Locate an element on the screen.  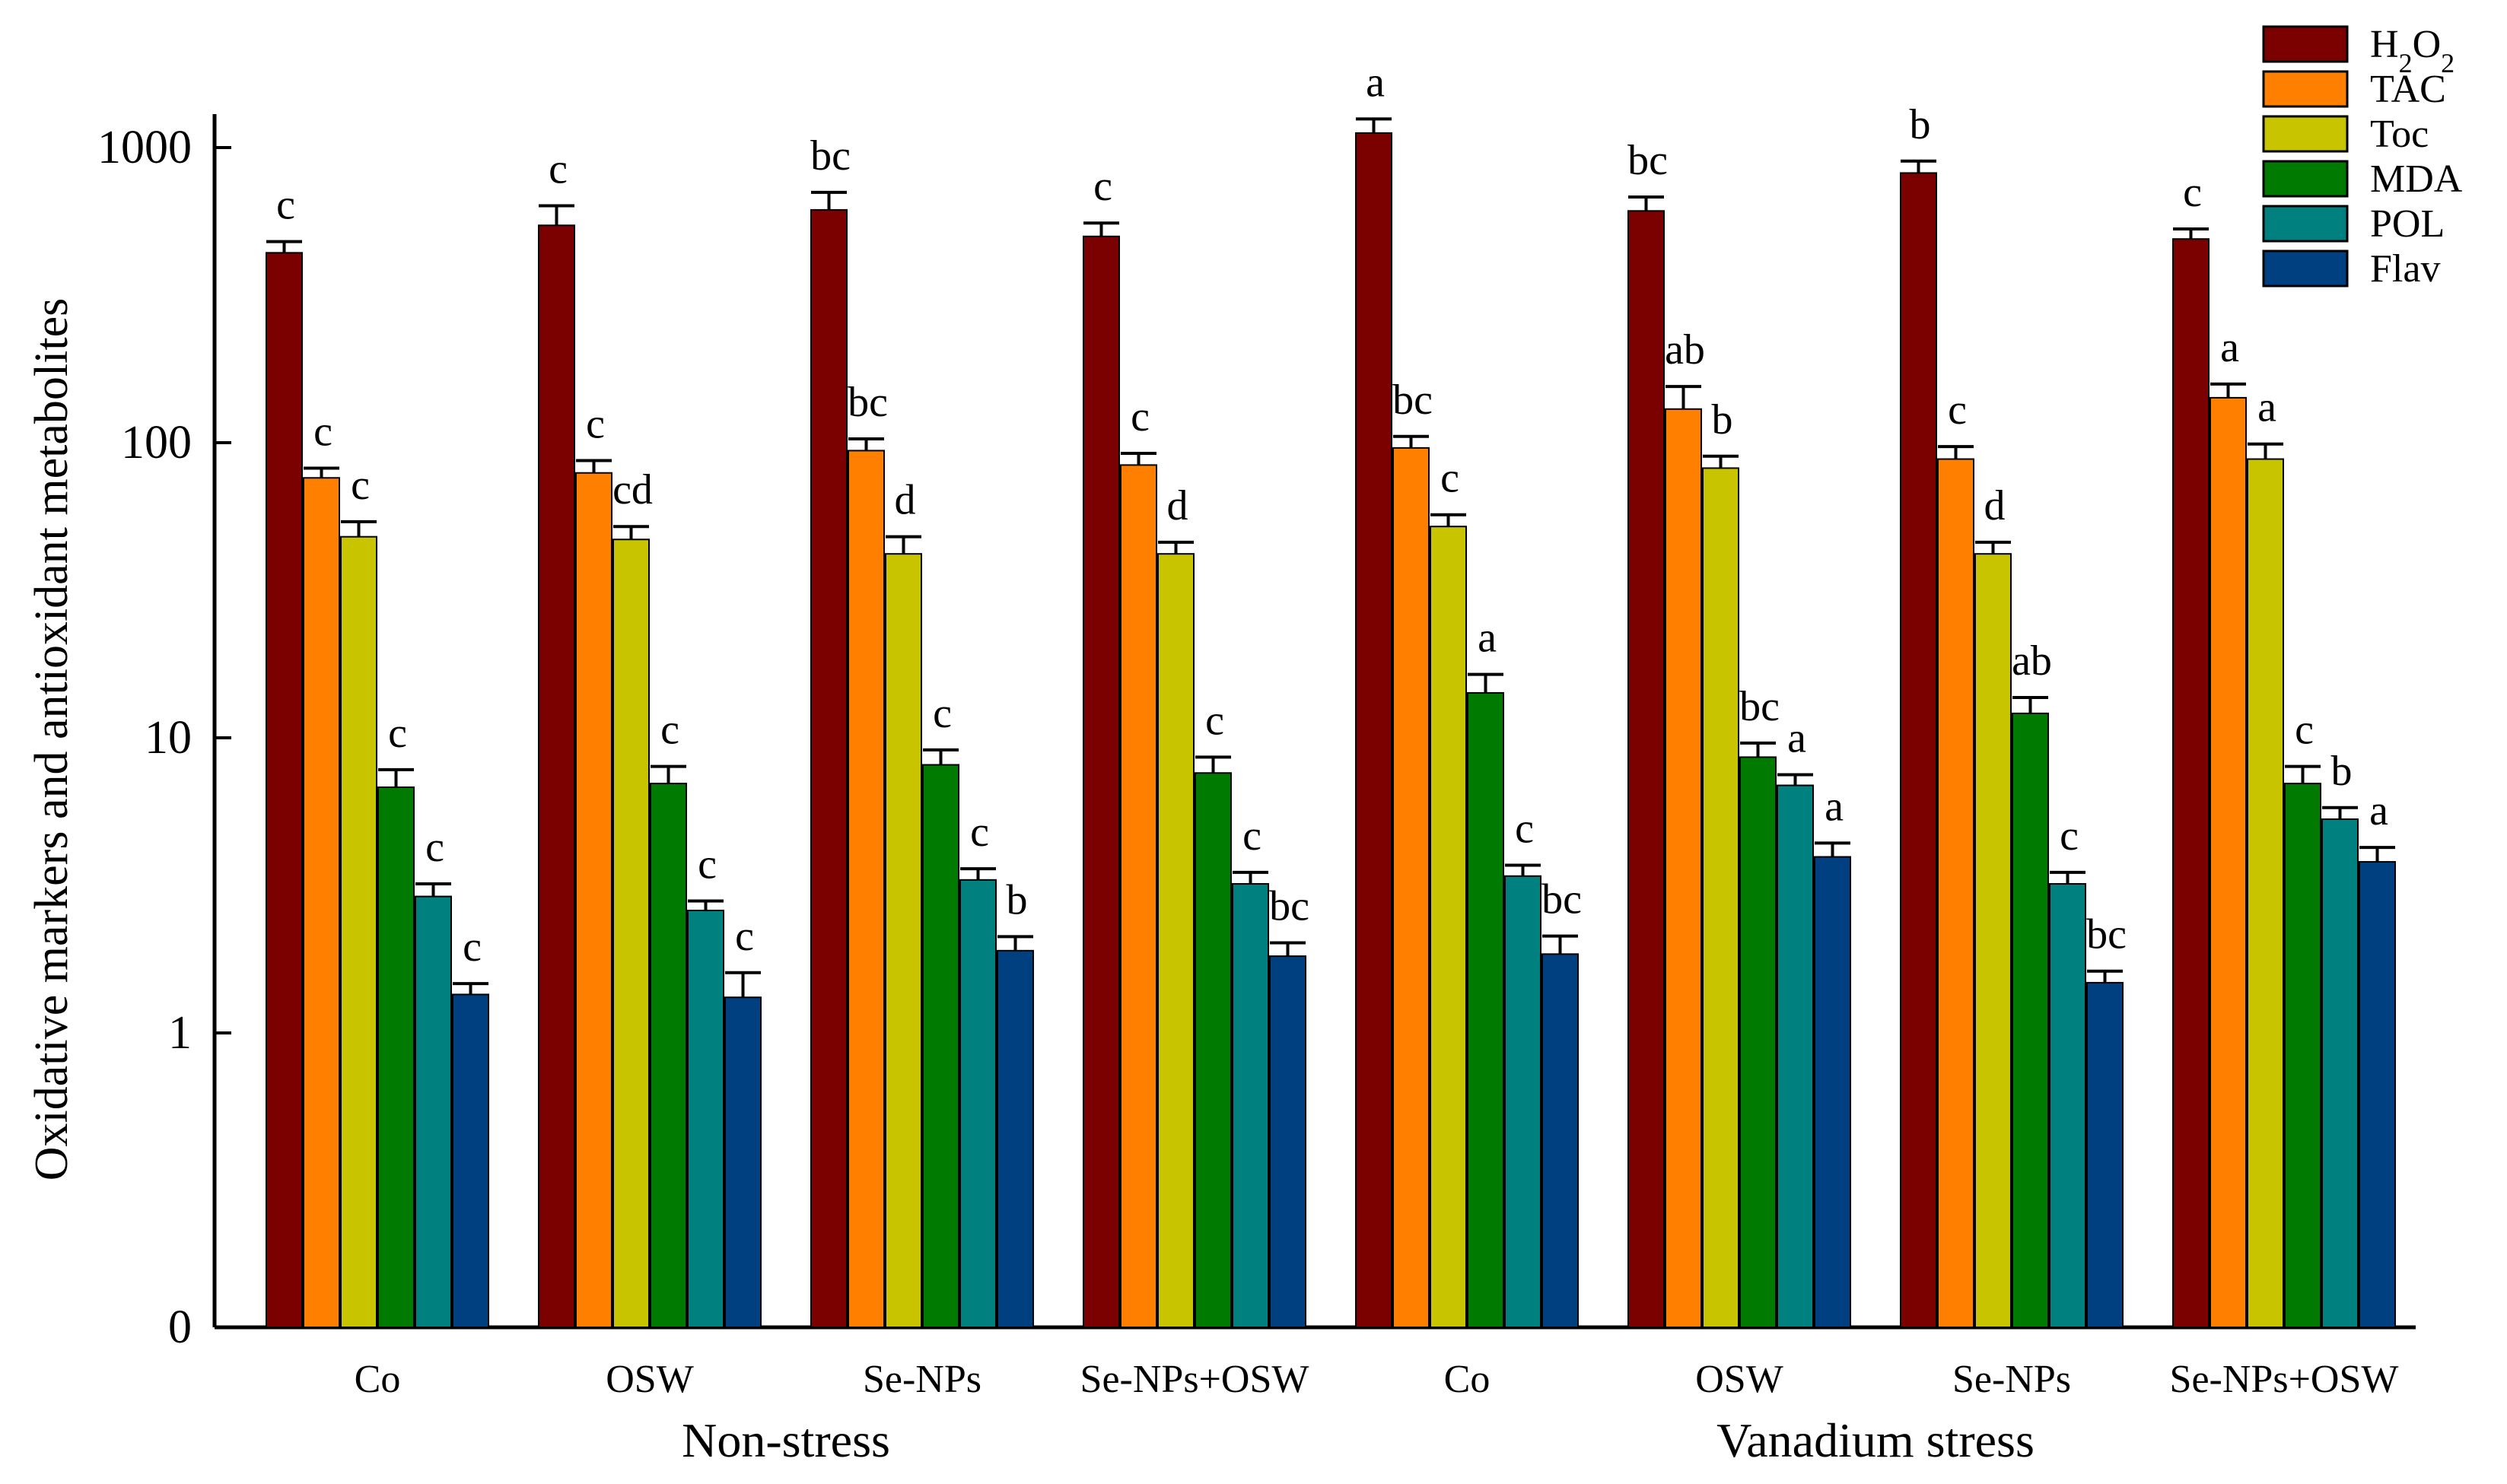
y-axis: 0 1 10 100 1000 is located at coordinates (164, 733).